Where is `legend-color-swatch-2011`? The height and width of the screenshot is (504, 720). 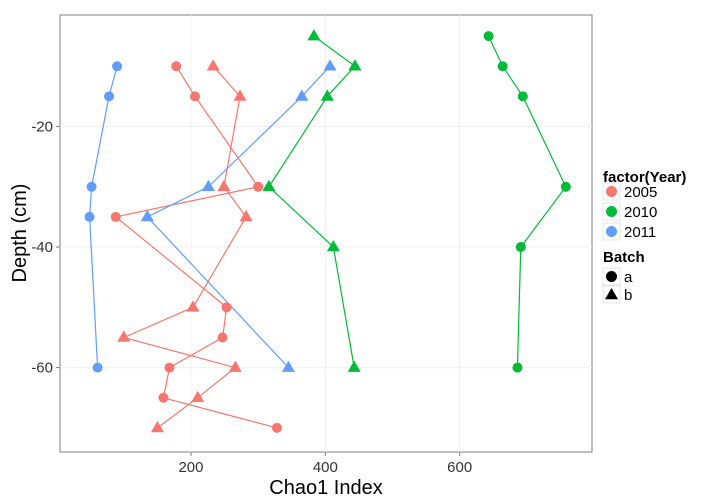 legend-color-swatch-2011 is located at coordinates (611, 231).